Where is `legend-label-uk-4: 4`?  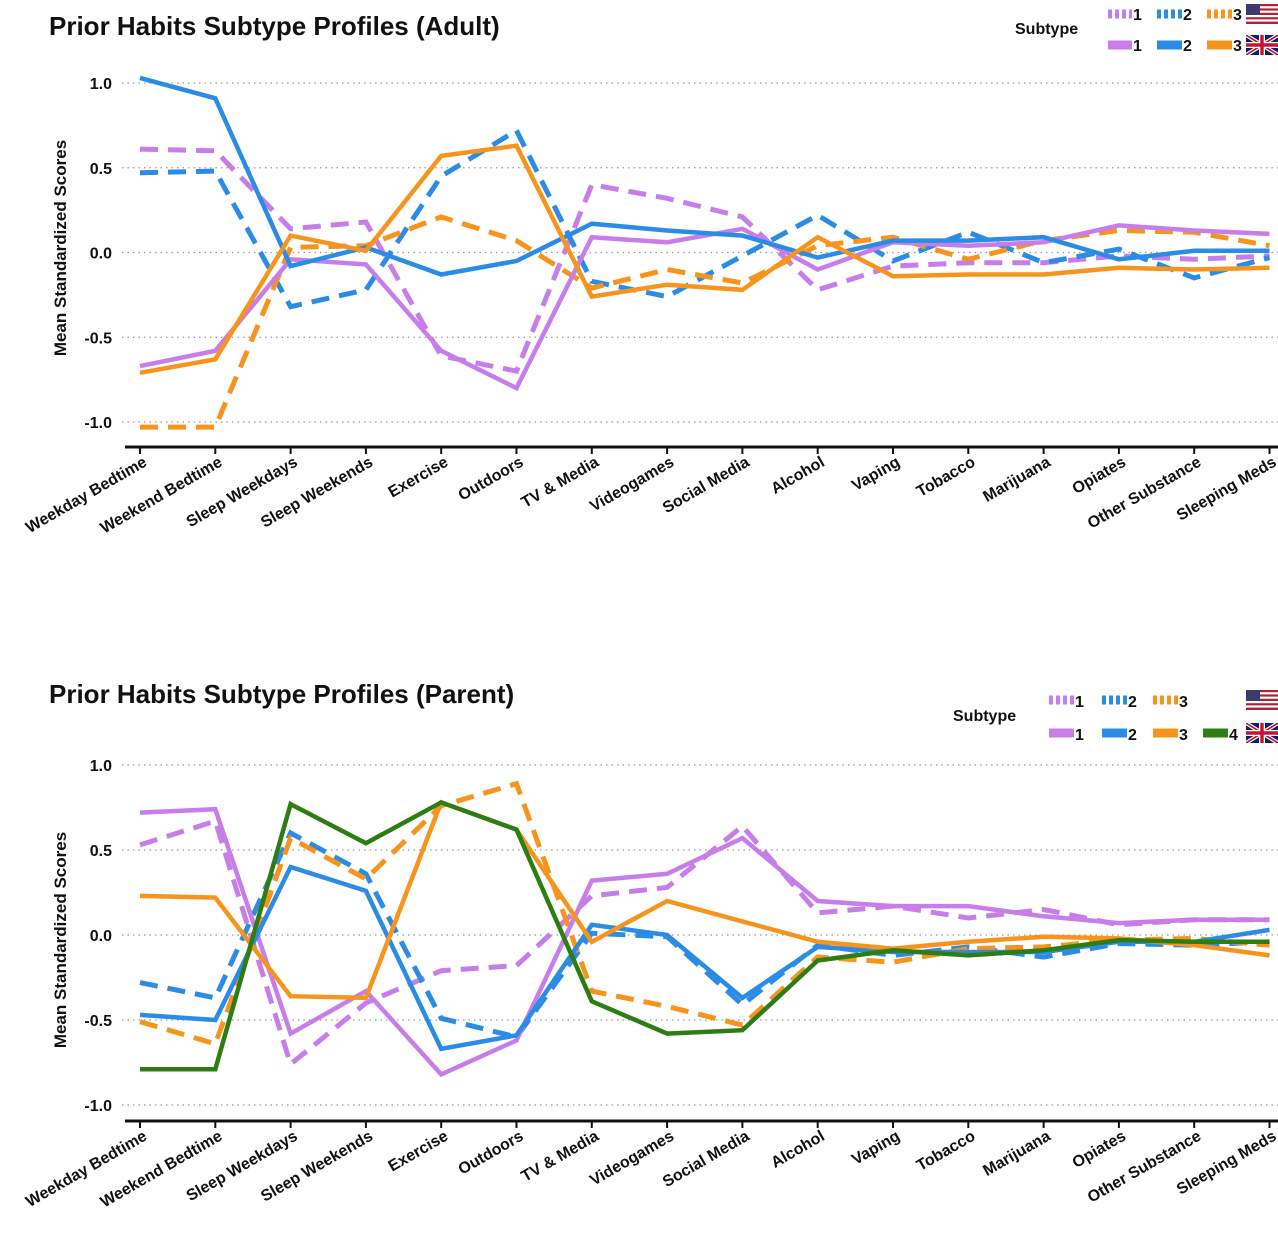
legend-label-uk-4: 4 is located at coordinates (1233, 735).